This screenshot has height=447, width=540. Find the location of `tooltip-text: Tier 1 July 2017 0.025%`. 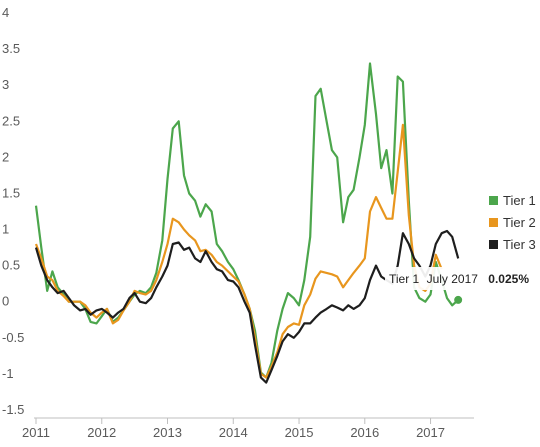

tooltip-text: Tier 1 July 2017 0.025% is located at coordinates (459, 279).